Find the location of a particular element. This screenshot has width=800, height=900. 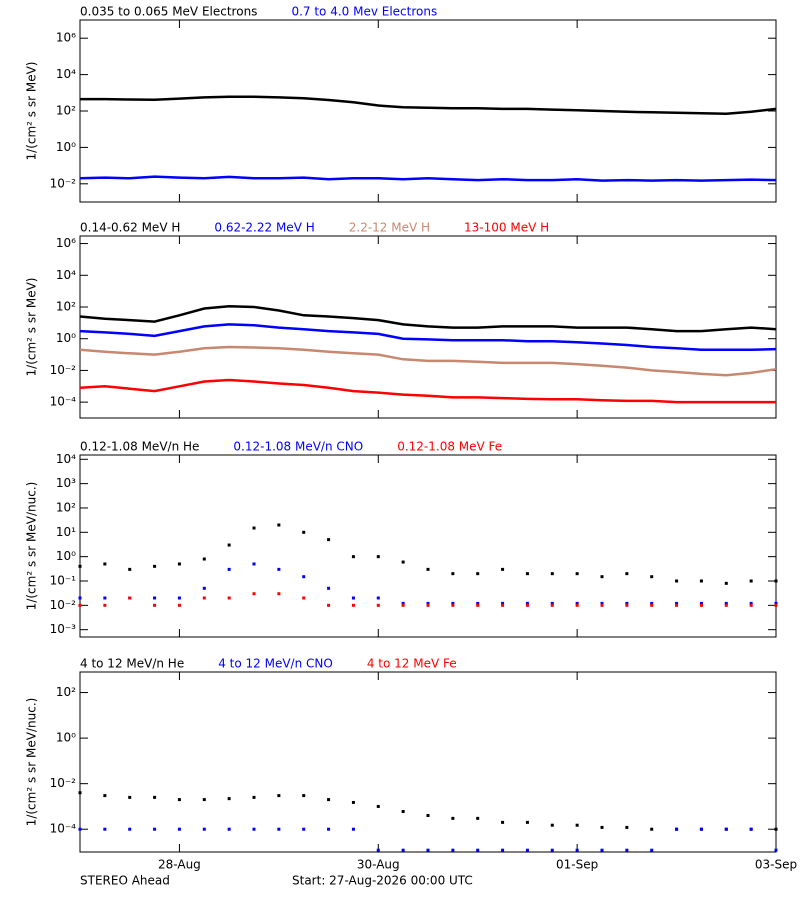

y-tick-label: 10⁻² is located at coordinates (63, 370).